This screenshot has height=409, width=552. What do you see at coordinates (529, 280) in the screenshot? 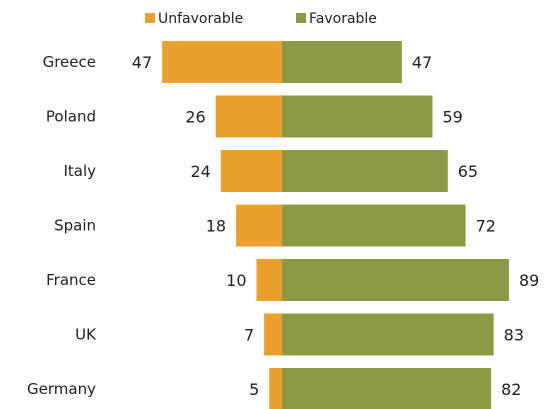
I see `value-label-favorable-france: 89` at bounding box center [529, 280].